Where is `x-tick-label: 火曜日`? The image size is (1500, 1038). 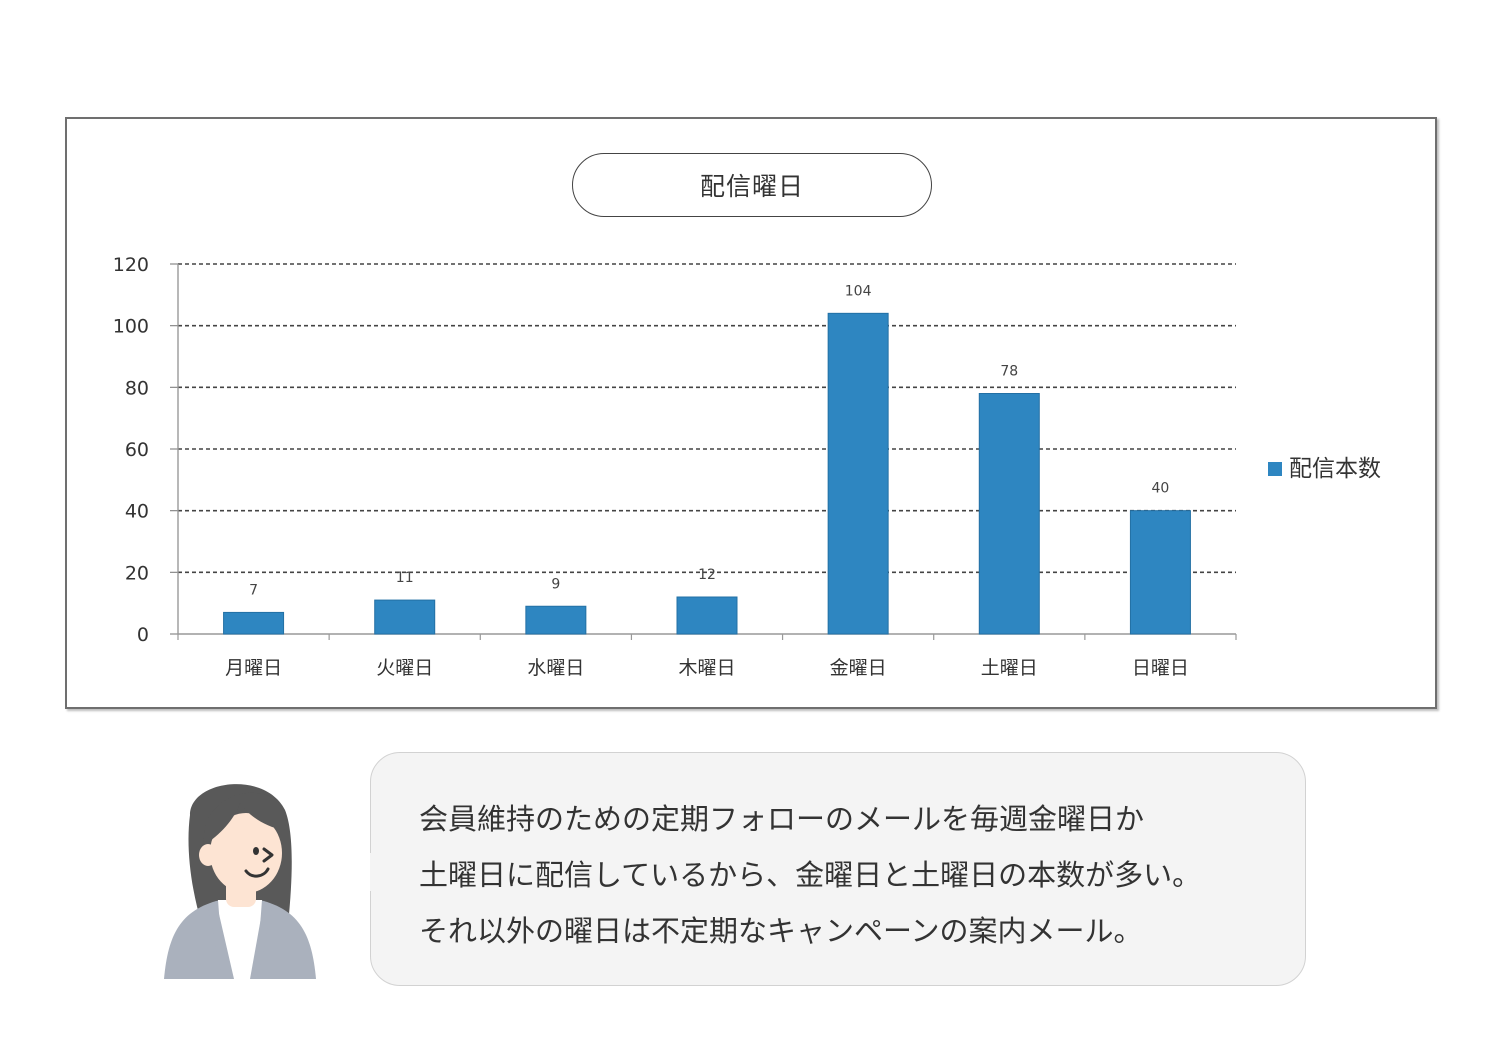
x-tick-label: 火曜日 is located at coordinates (404, 668).